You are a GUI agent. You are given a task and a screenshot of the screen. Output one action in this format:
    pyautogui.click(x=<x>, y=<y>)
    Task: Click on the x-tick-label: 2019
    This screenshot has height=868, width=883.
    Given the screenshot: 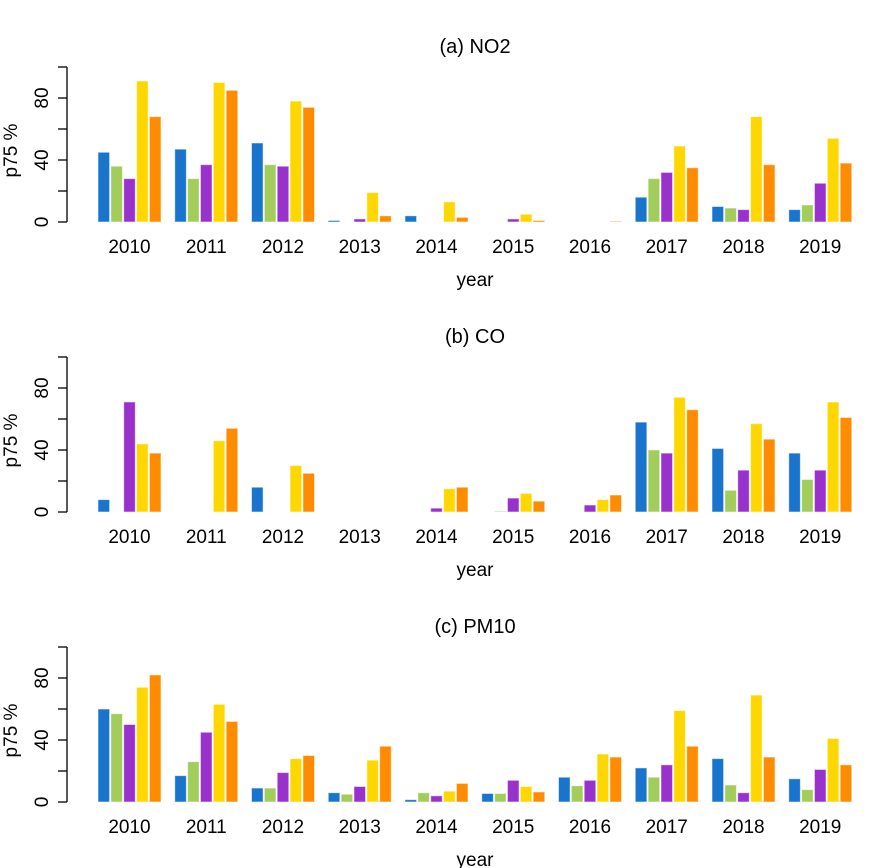 What is the action you would take?
    pyautogui.click(x=820, y=247)
    